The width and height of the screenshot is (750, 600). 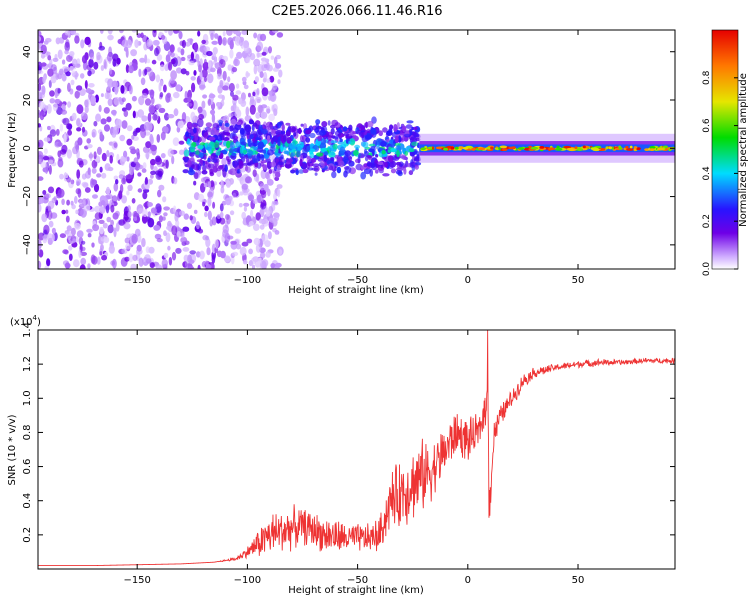 I want to click on snr-xtick-label-1: −100, so click(x=247, y=580).